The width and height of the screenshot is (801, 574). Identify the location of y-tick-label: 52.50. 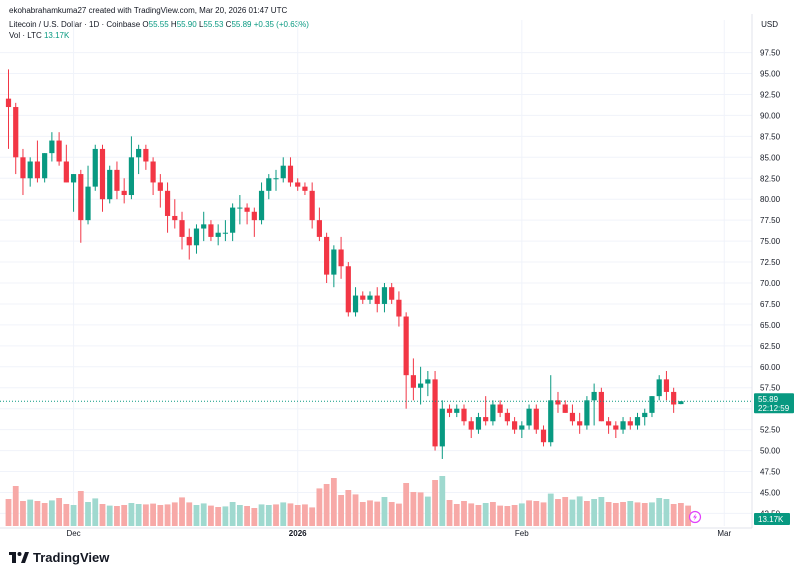
(770, 430).